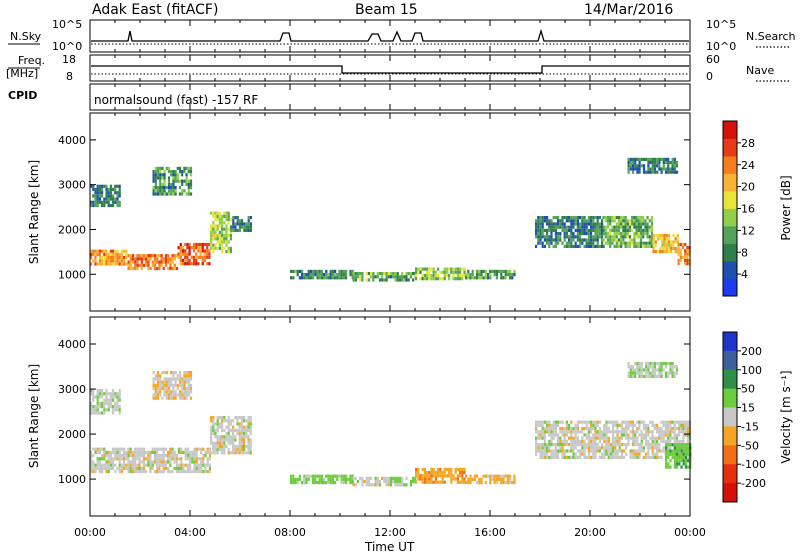  What do you see at coordinates (172, 385) in the screenshot?
I see `velocity-region` at bounding box center [172, 385].